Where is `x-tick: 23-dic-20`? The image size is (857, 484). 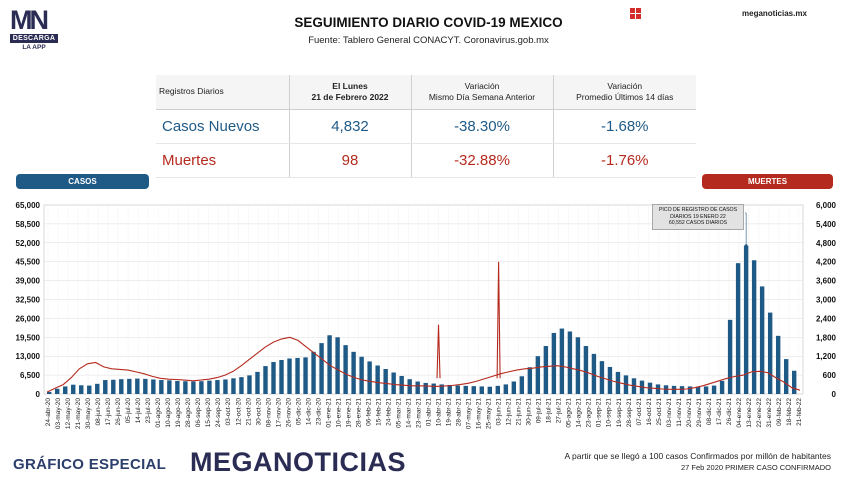 x-tick: 23-dic-20 is located at coordinates (318, 411).